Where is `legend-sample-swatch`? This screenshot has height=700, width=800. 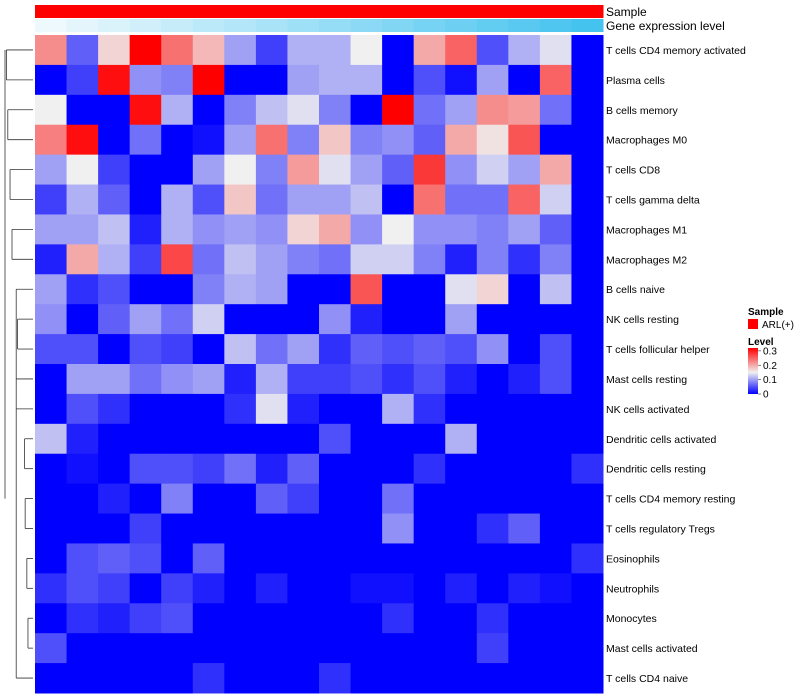
legend-sample-swatch is located at coordinates (753, 324).